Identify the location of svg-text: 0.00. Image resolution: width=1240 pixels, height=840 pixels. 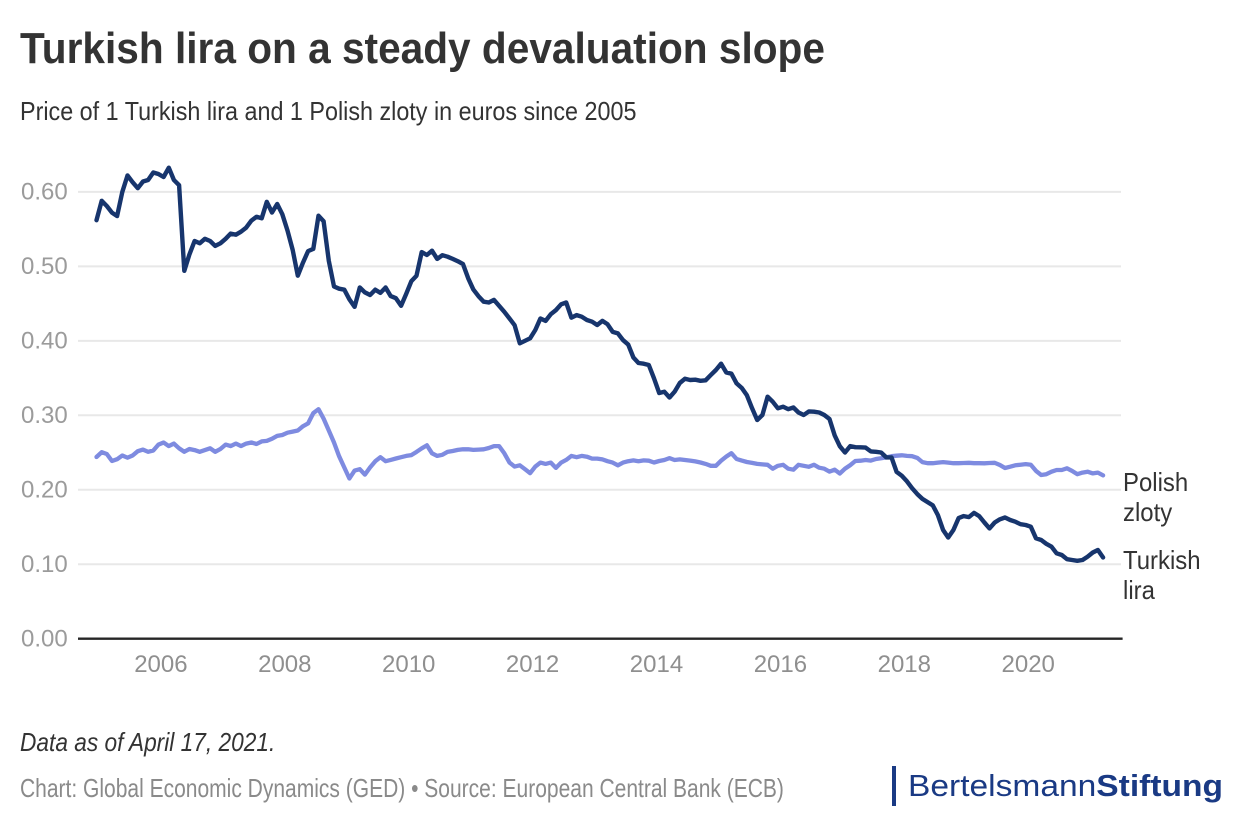
(44, 639).